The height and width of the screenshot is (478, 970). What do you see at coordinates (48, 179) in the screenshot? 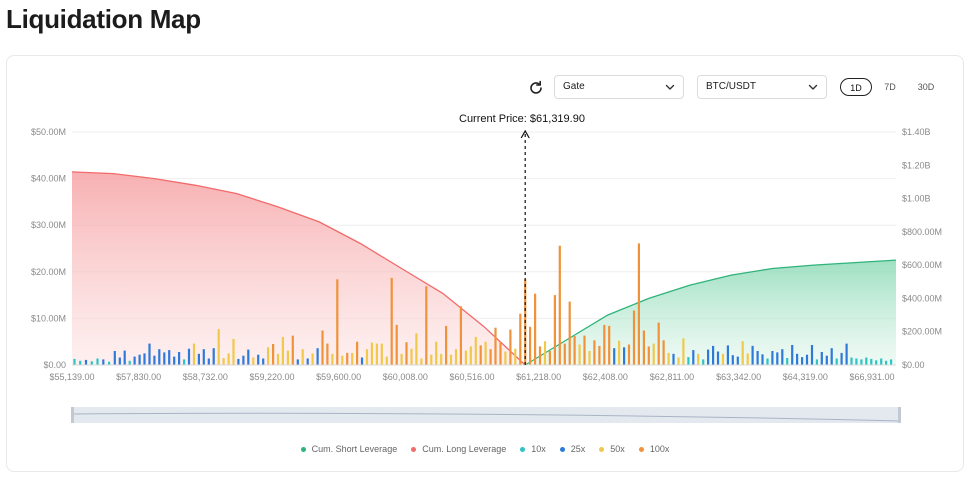
I see `y-left-tick-label: $40.00M` at bounding box center [48, 179].